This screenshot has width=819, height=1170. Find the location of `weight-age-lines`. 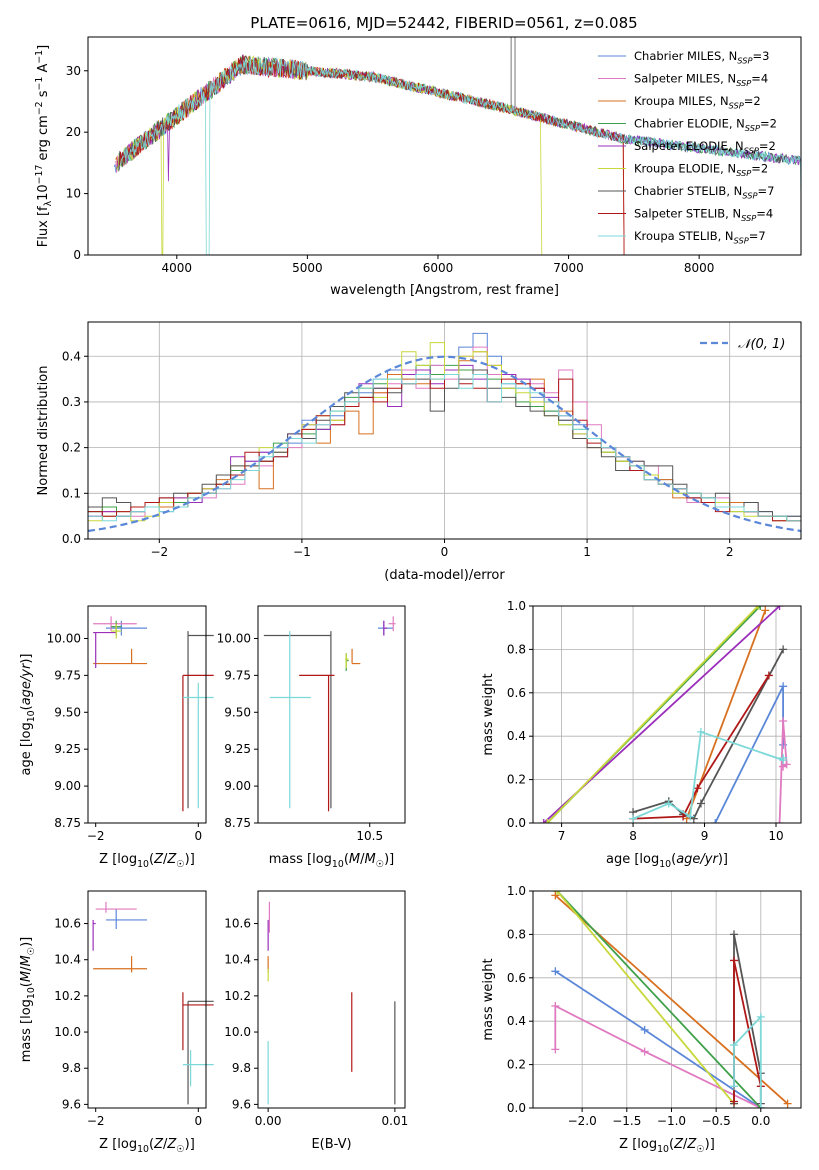

weight-age-lines is located at coordinates (665, 714).